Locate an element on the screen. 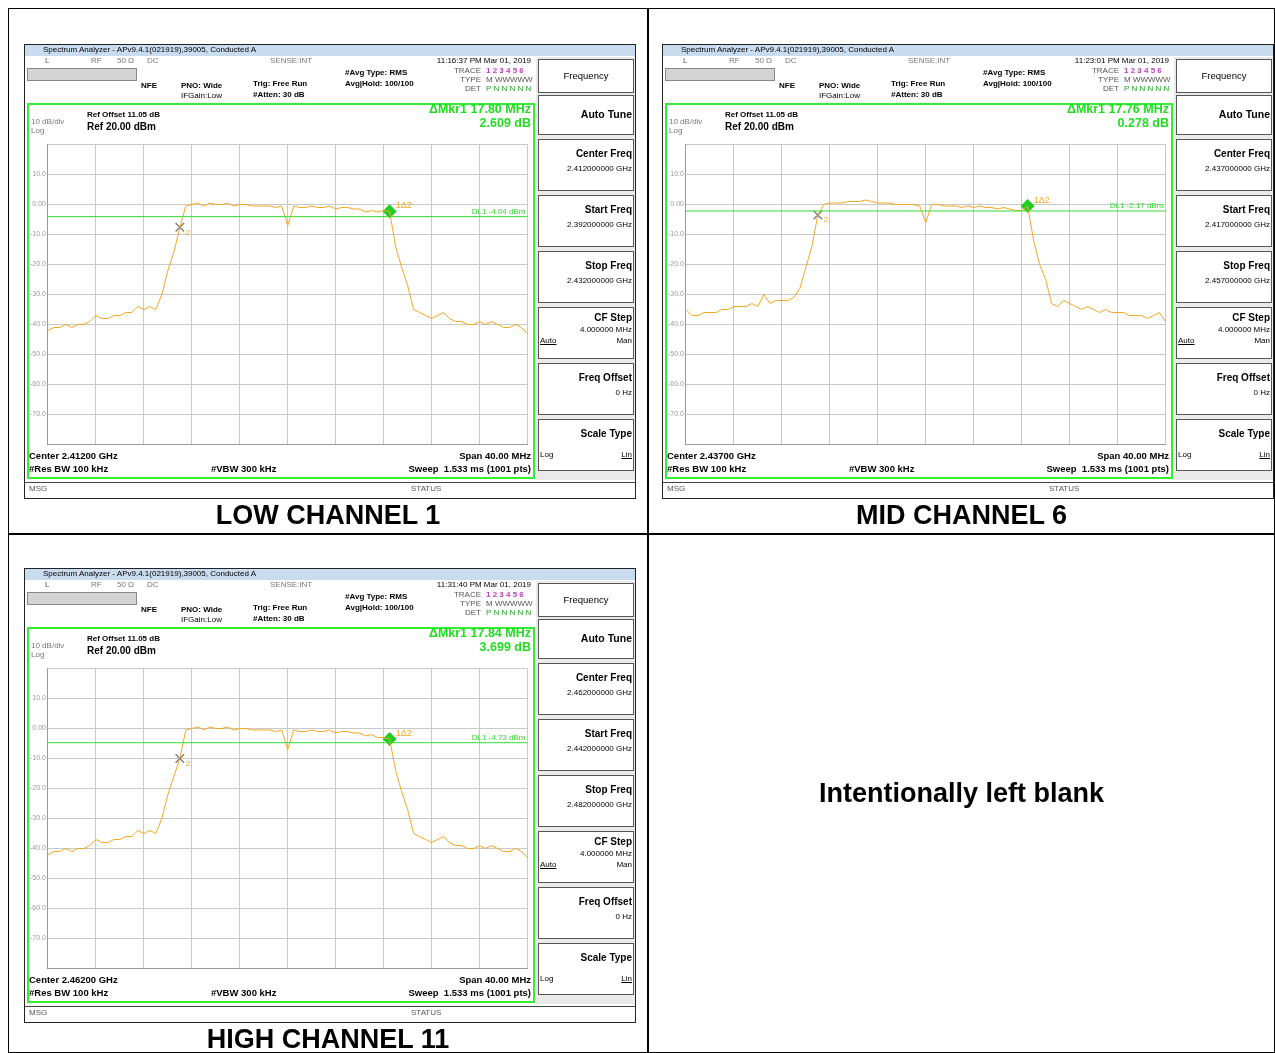  text: PNO: Wide is located at coordinates (202, 610).